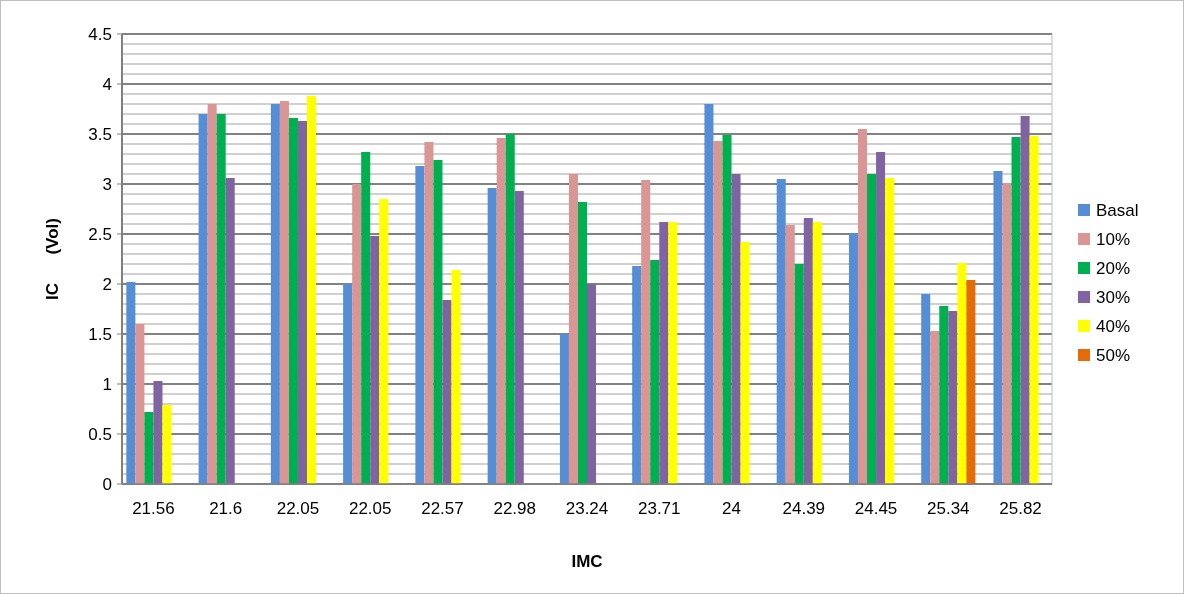 This screenshot has height=594, width=1184. I want to click on y-tick-label: 2, so click(107, 284).